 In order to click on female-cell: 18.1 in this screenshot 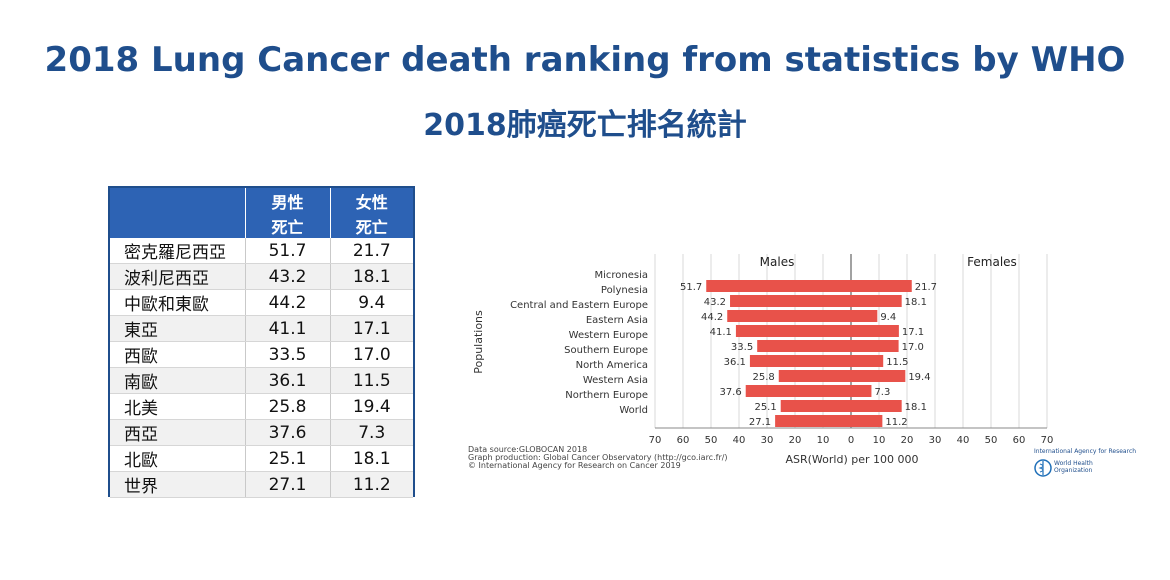, I will do `click(371, 276)`.